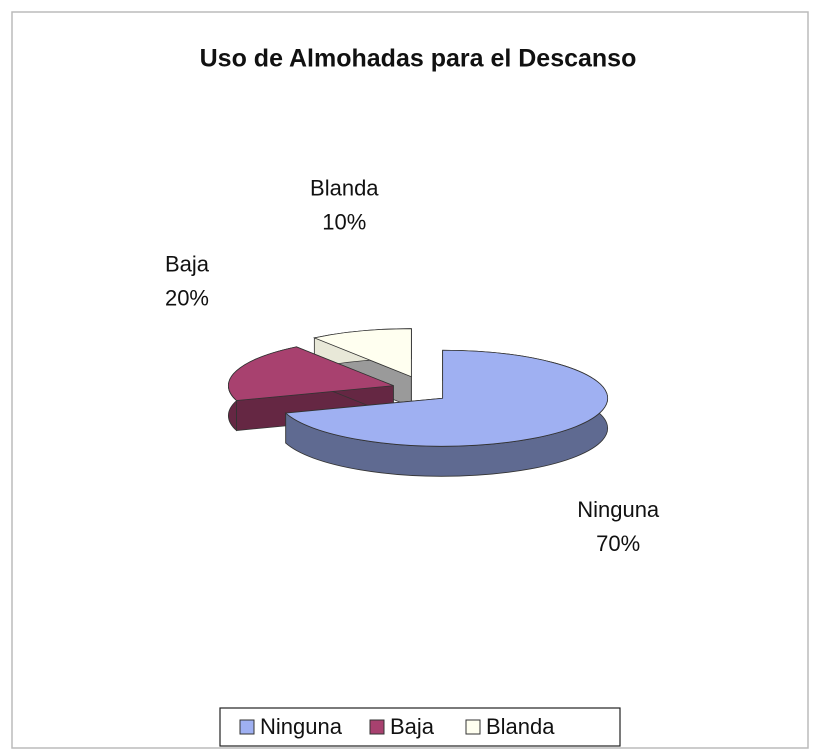  Describe the element at coordinates (344, 188) in the screenshot. I see `data-label-name: Blanda` at that location.